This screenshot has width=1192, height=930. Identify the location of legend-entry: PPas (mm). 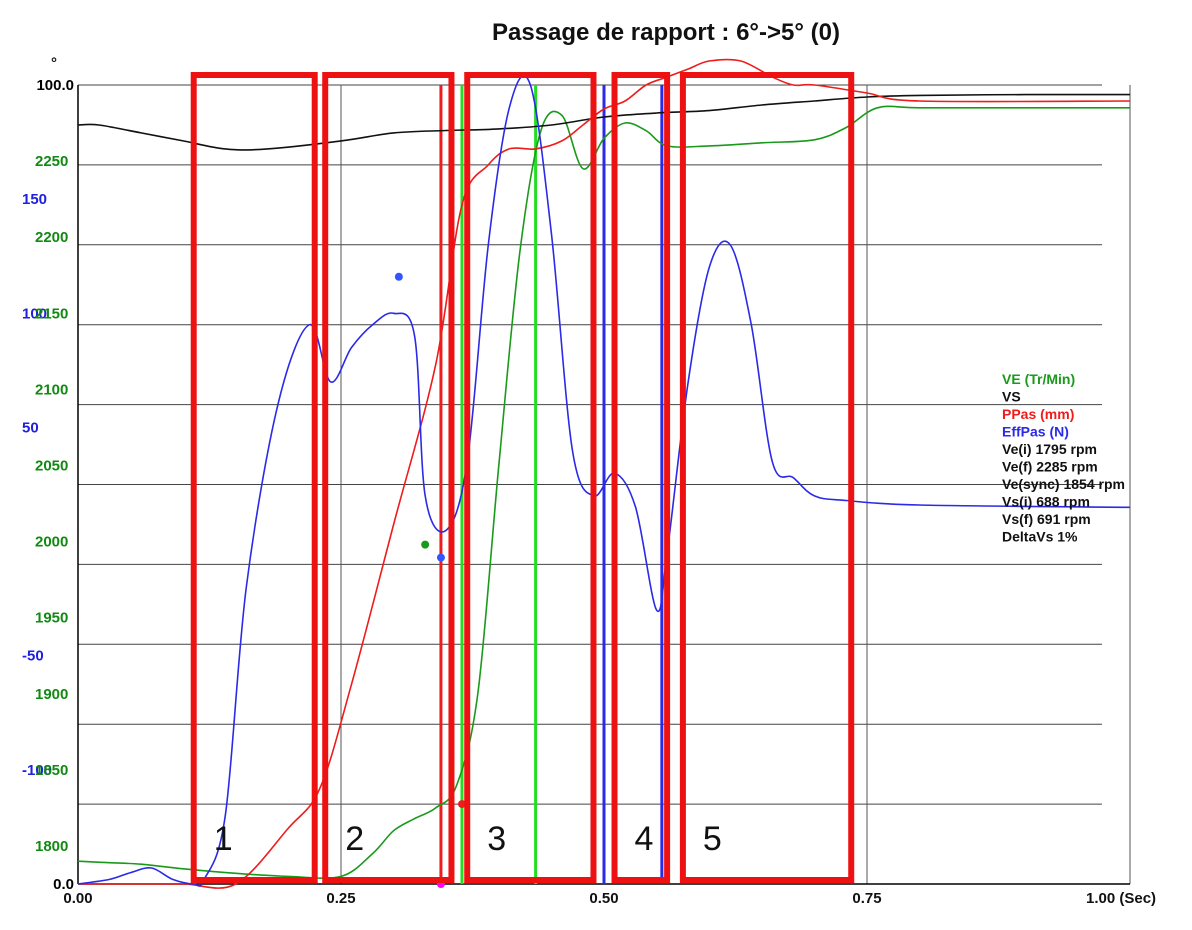
(1038, 414).